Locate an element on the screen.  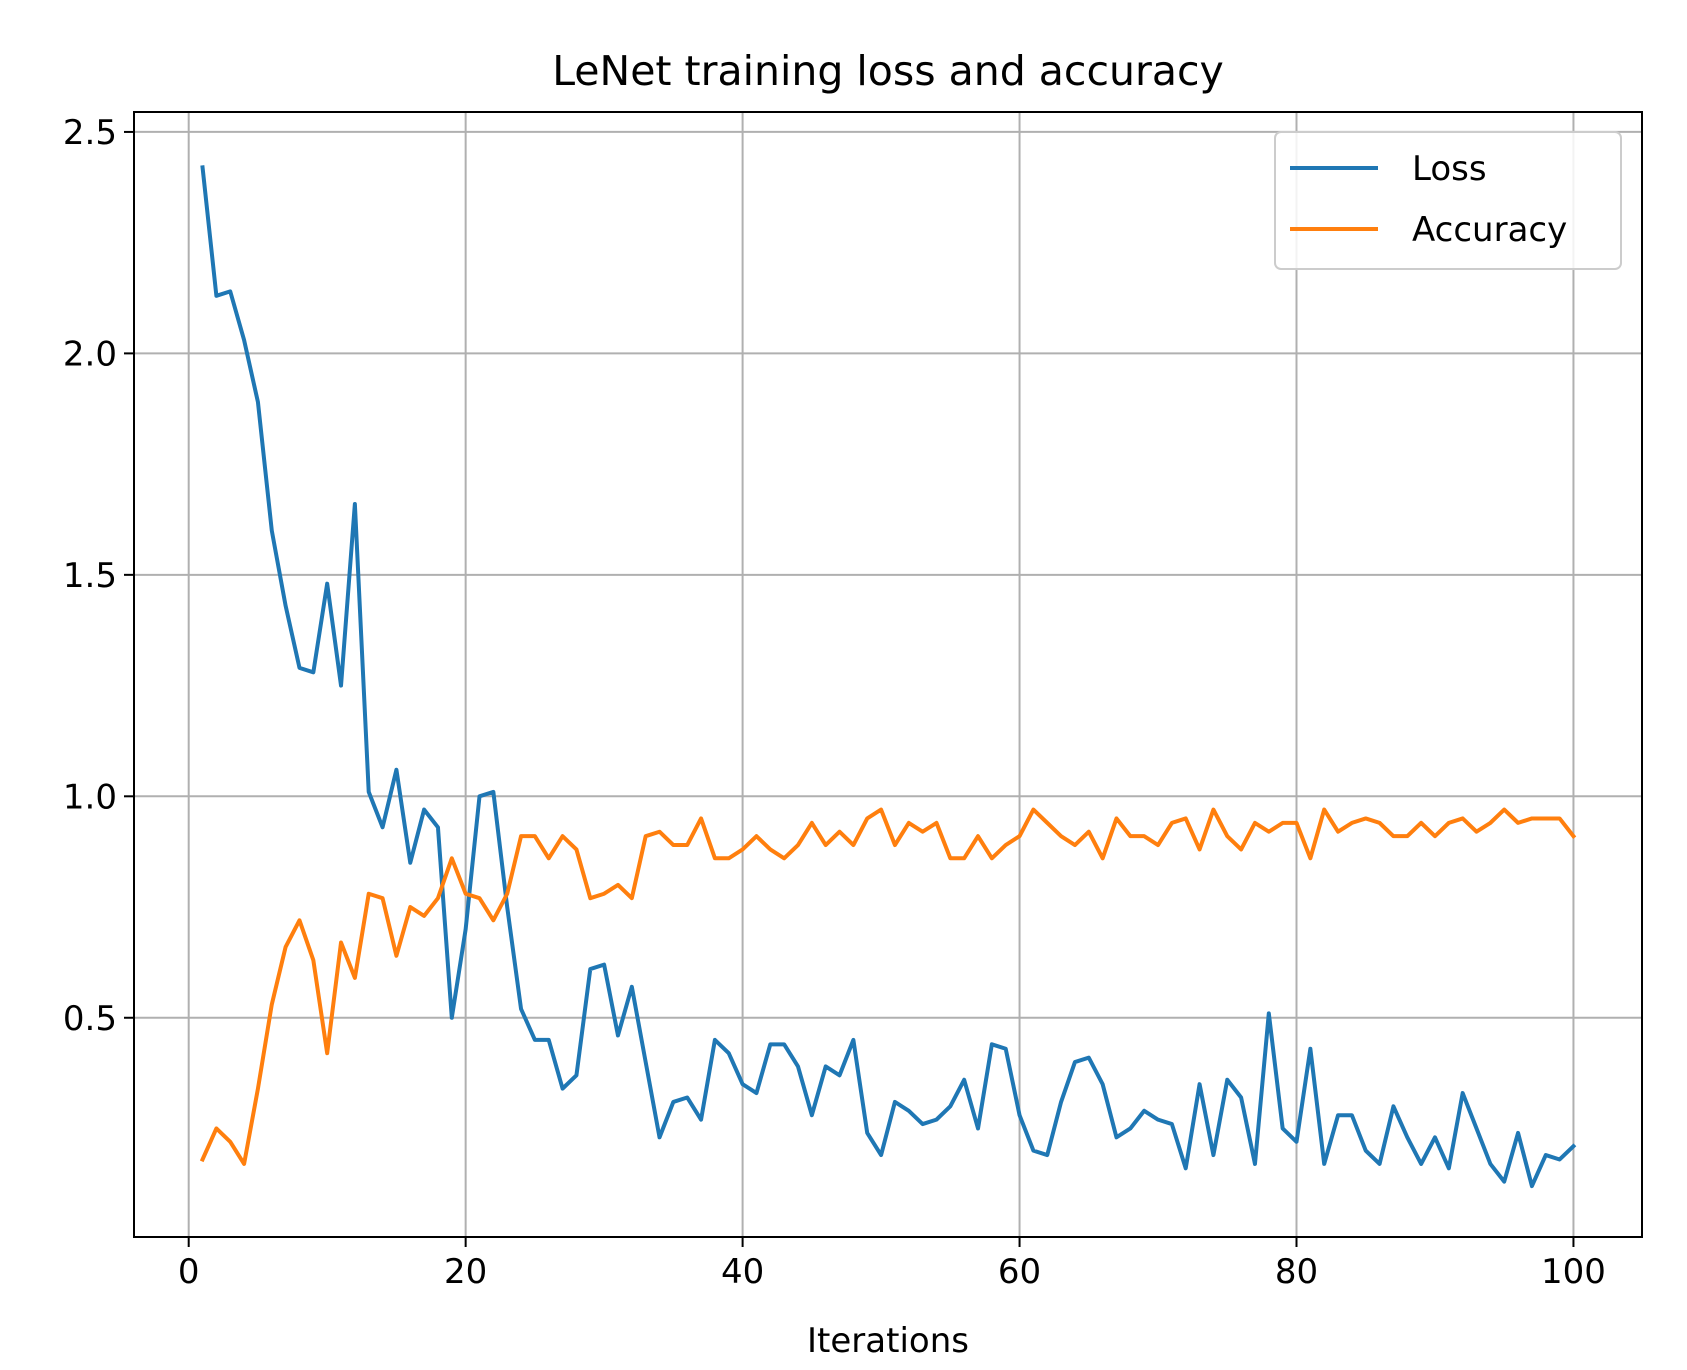
y-tick-label: 2.0 is located at coordinates (90, 354).